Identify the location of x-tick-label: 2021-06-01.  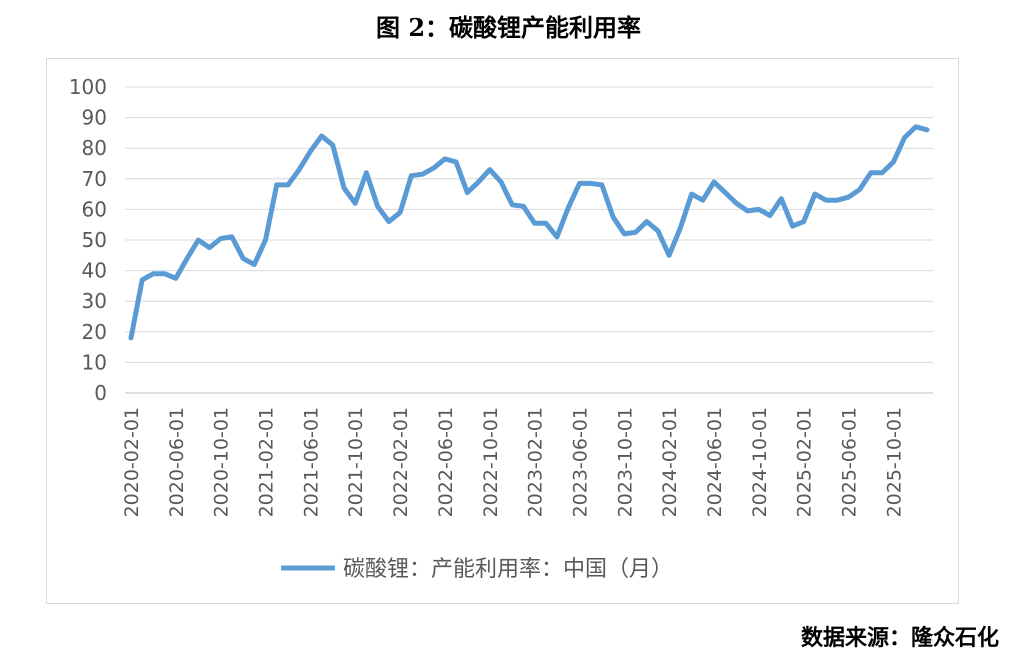
(311, 462).